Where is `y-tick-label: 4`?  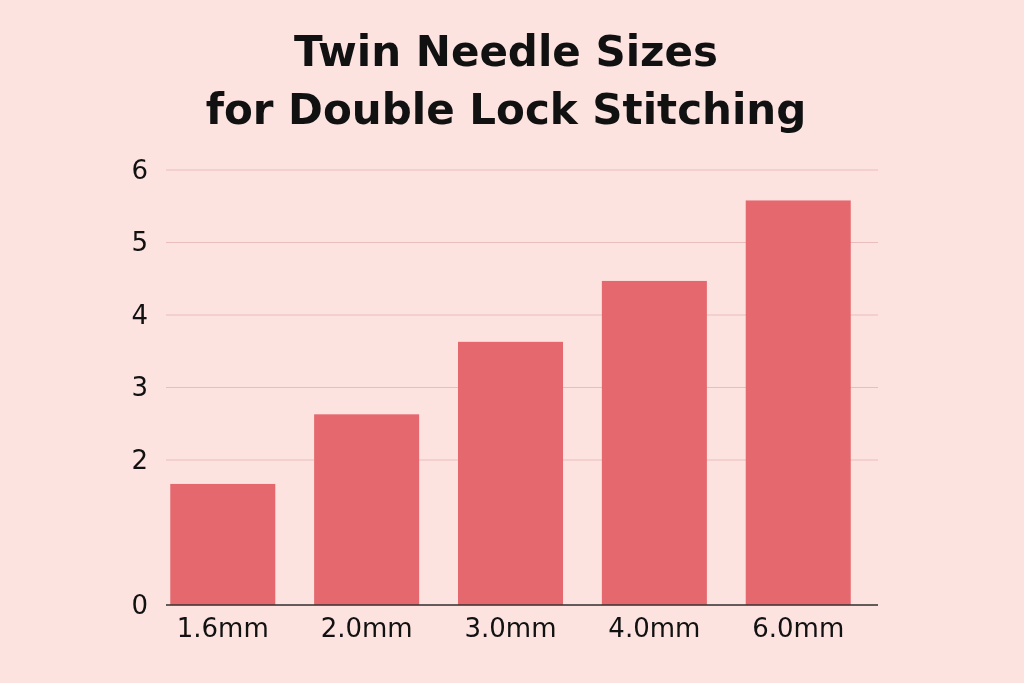
y-tick-label: 4 is located at coordinates (139, 314).